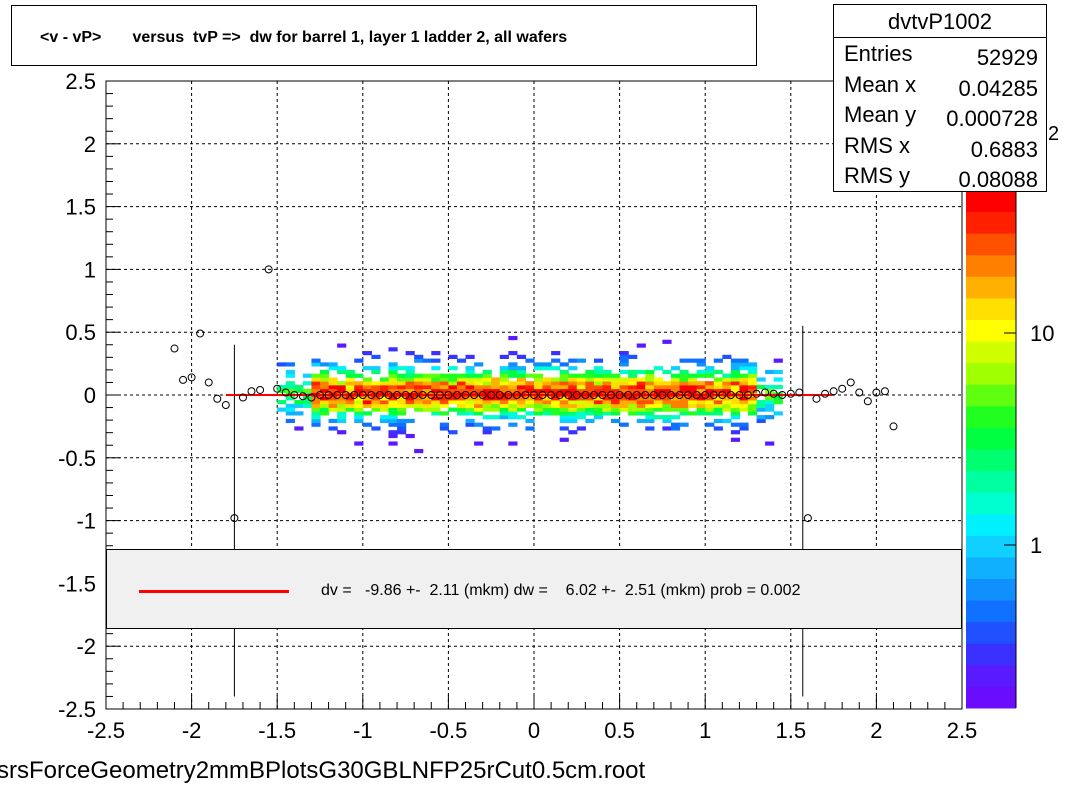 This screenshot has height=787, width=1069. Describe the element at coordinates (77, 709) in the screenshot. I see `y-tick-label: -2.5` at that location.